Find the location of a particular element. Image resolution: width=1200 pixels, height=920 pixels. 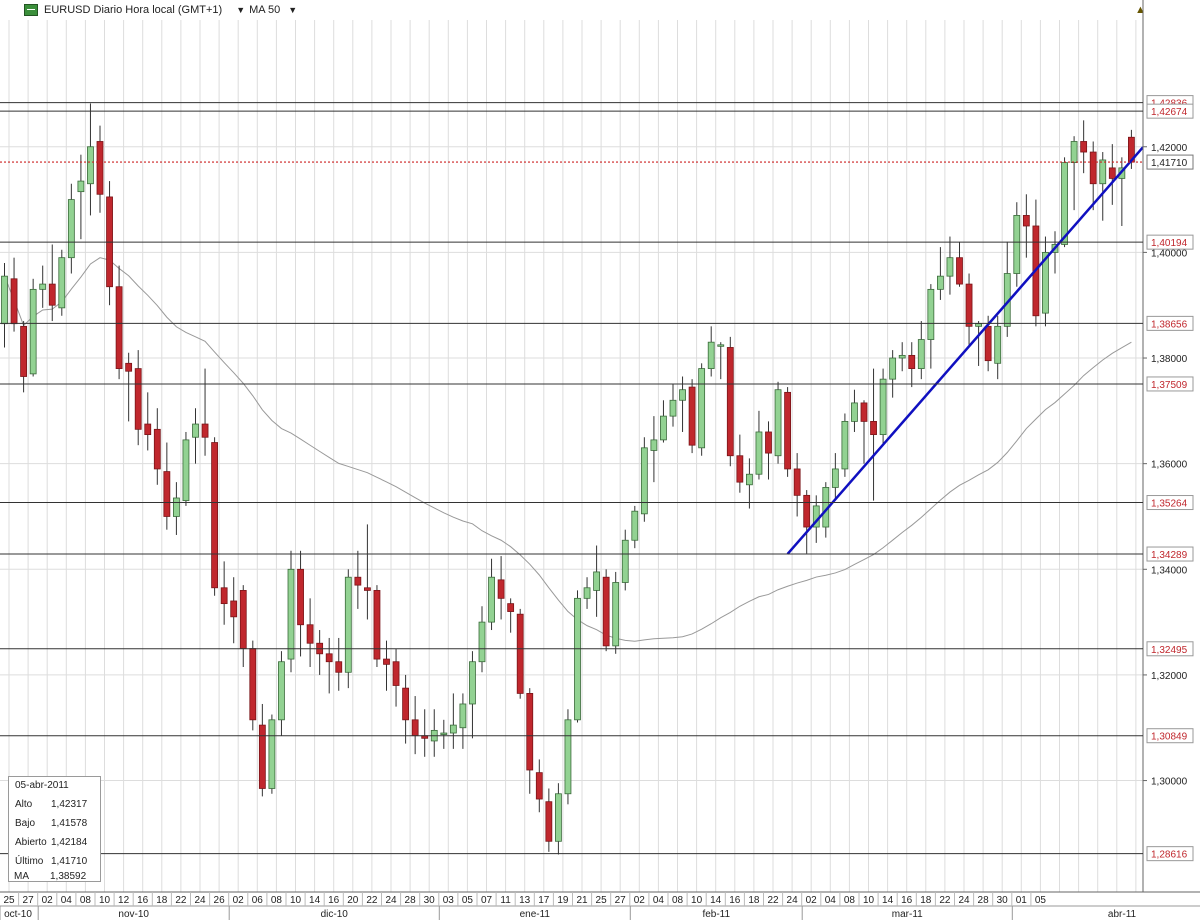

day-label: 16 is located at coordinates (334, 900).